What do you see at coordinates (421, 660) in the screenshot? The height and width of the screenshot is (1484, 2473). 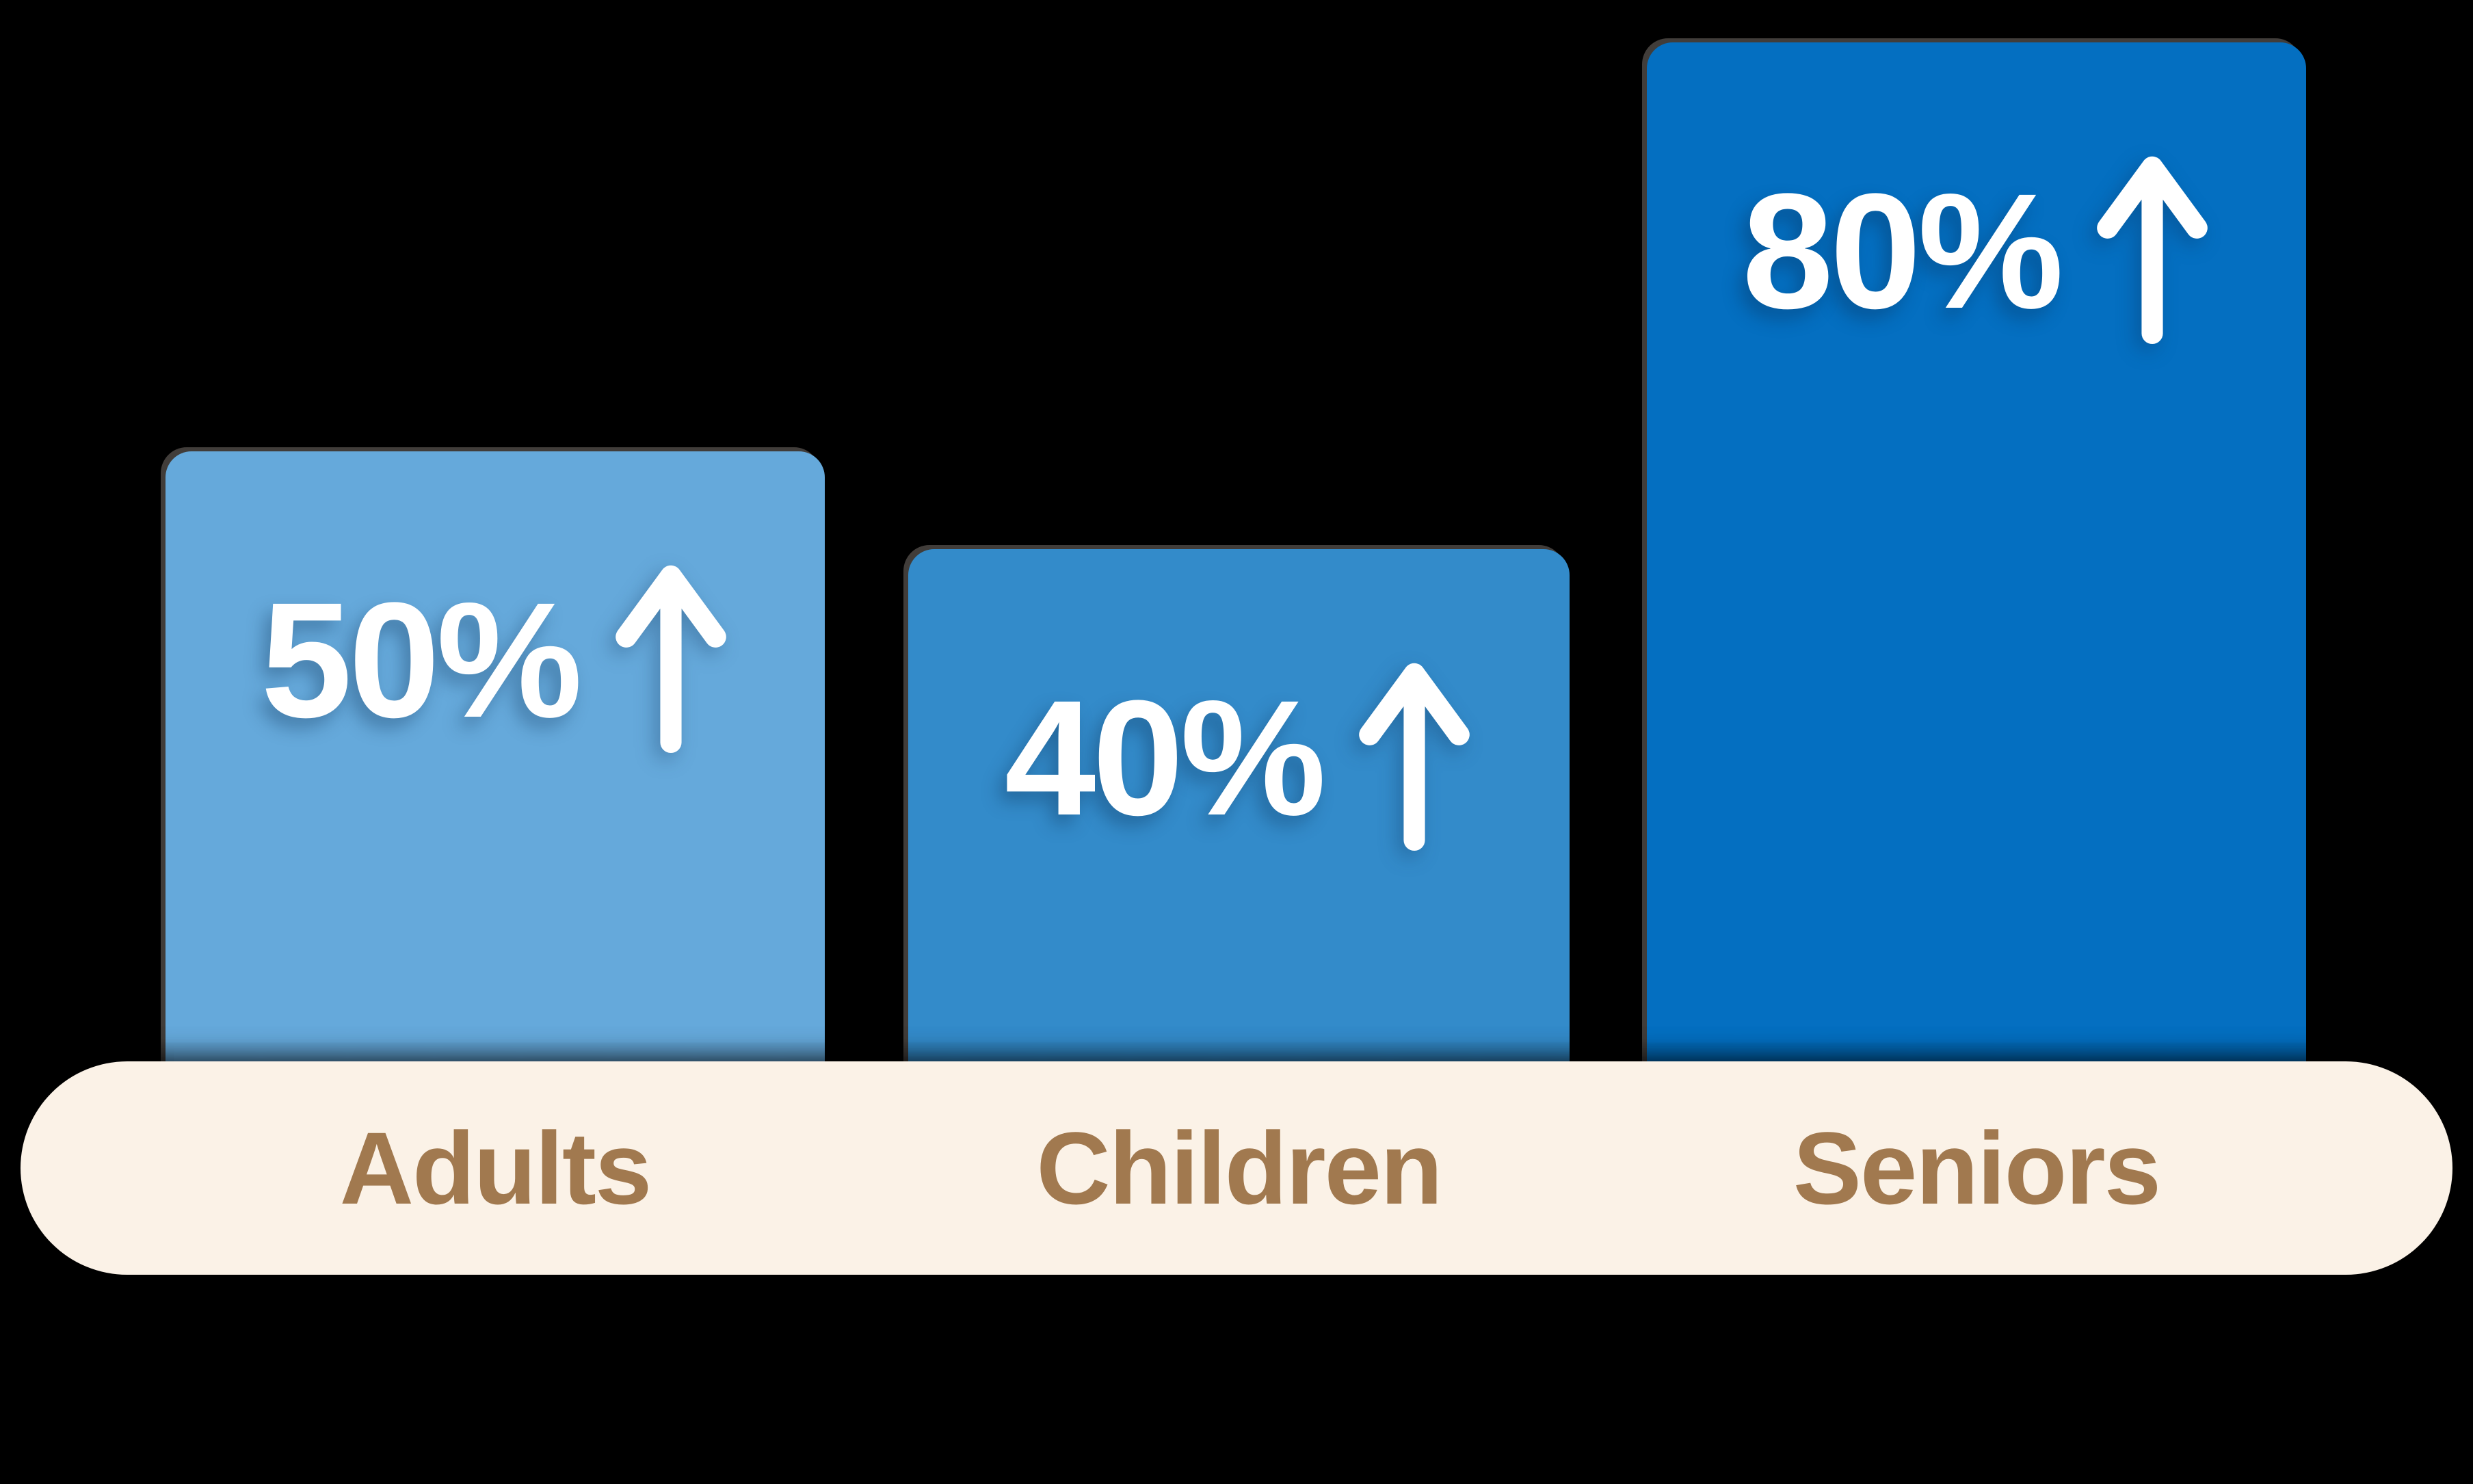 I see `value-label-adults: 50%` at bounding box center [421, 660].